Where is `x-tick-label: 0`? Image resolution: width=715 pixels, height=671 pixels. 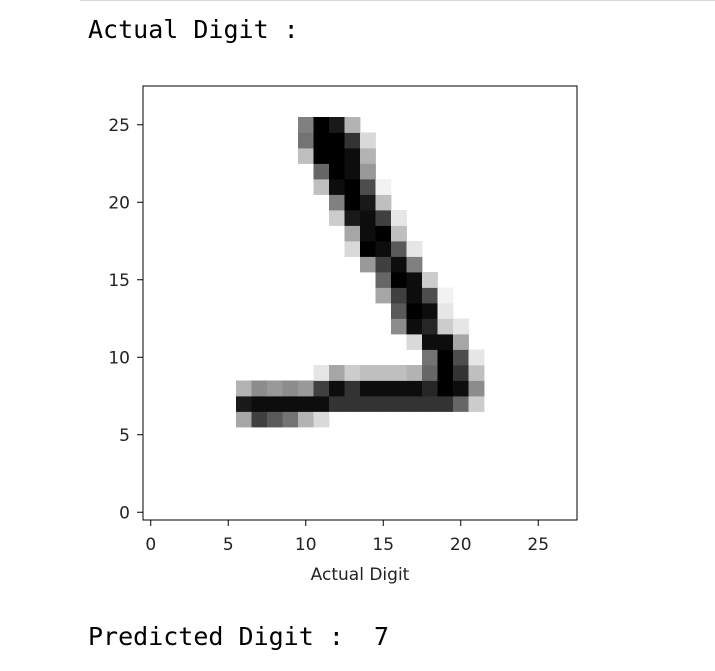
x-tick-label: 0 is located at coordinates (150, 545).